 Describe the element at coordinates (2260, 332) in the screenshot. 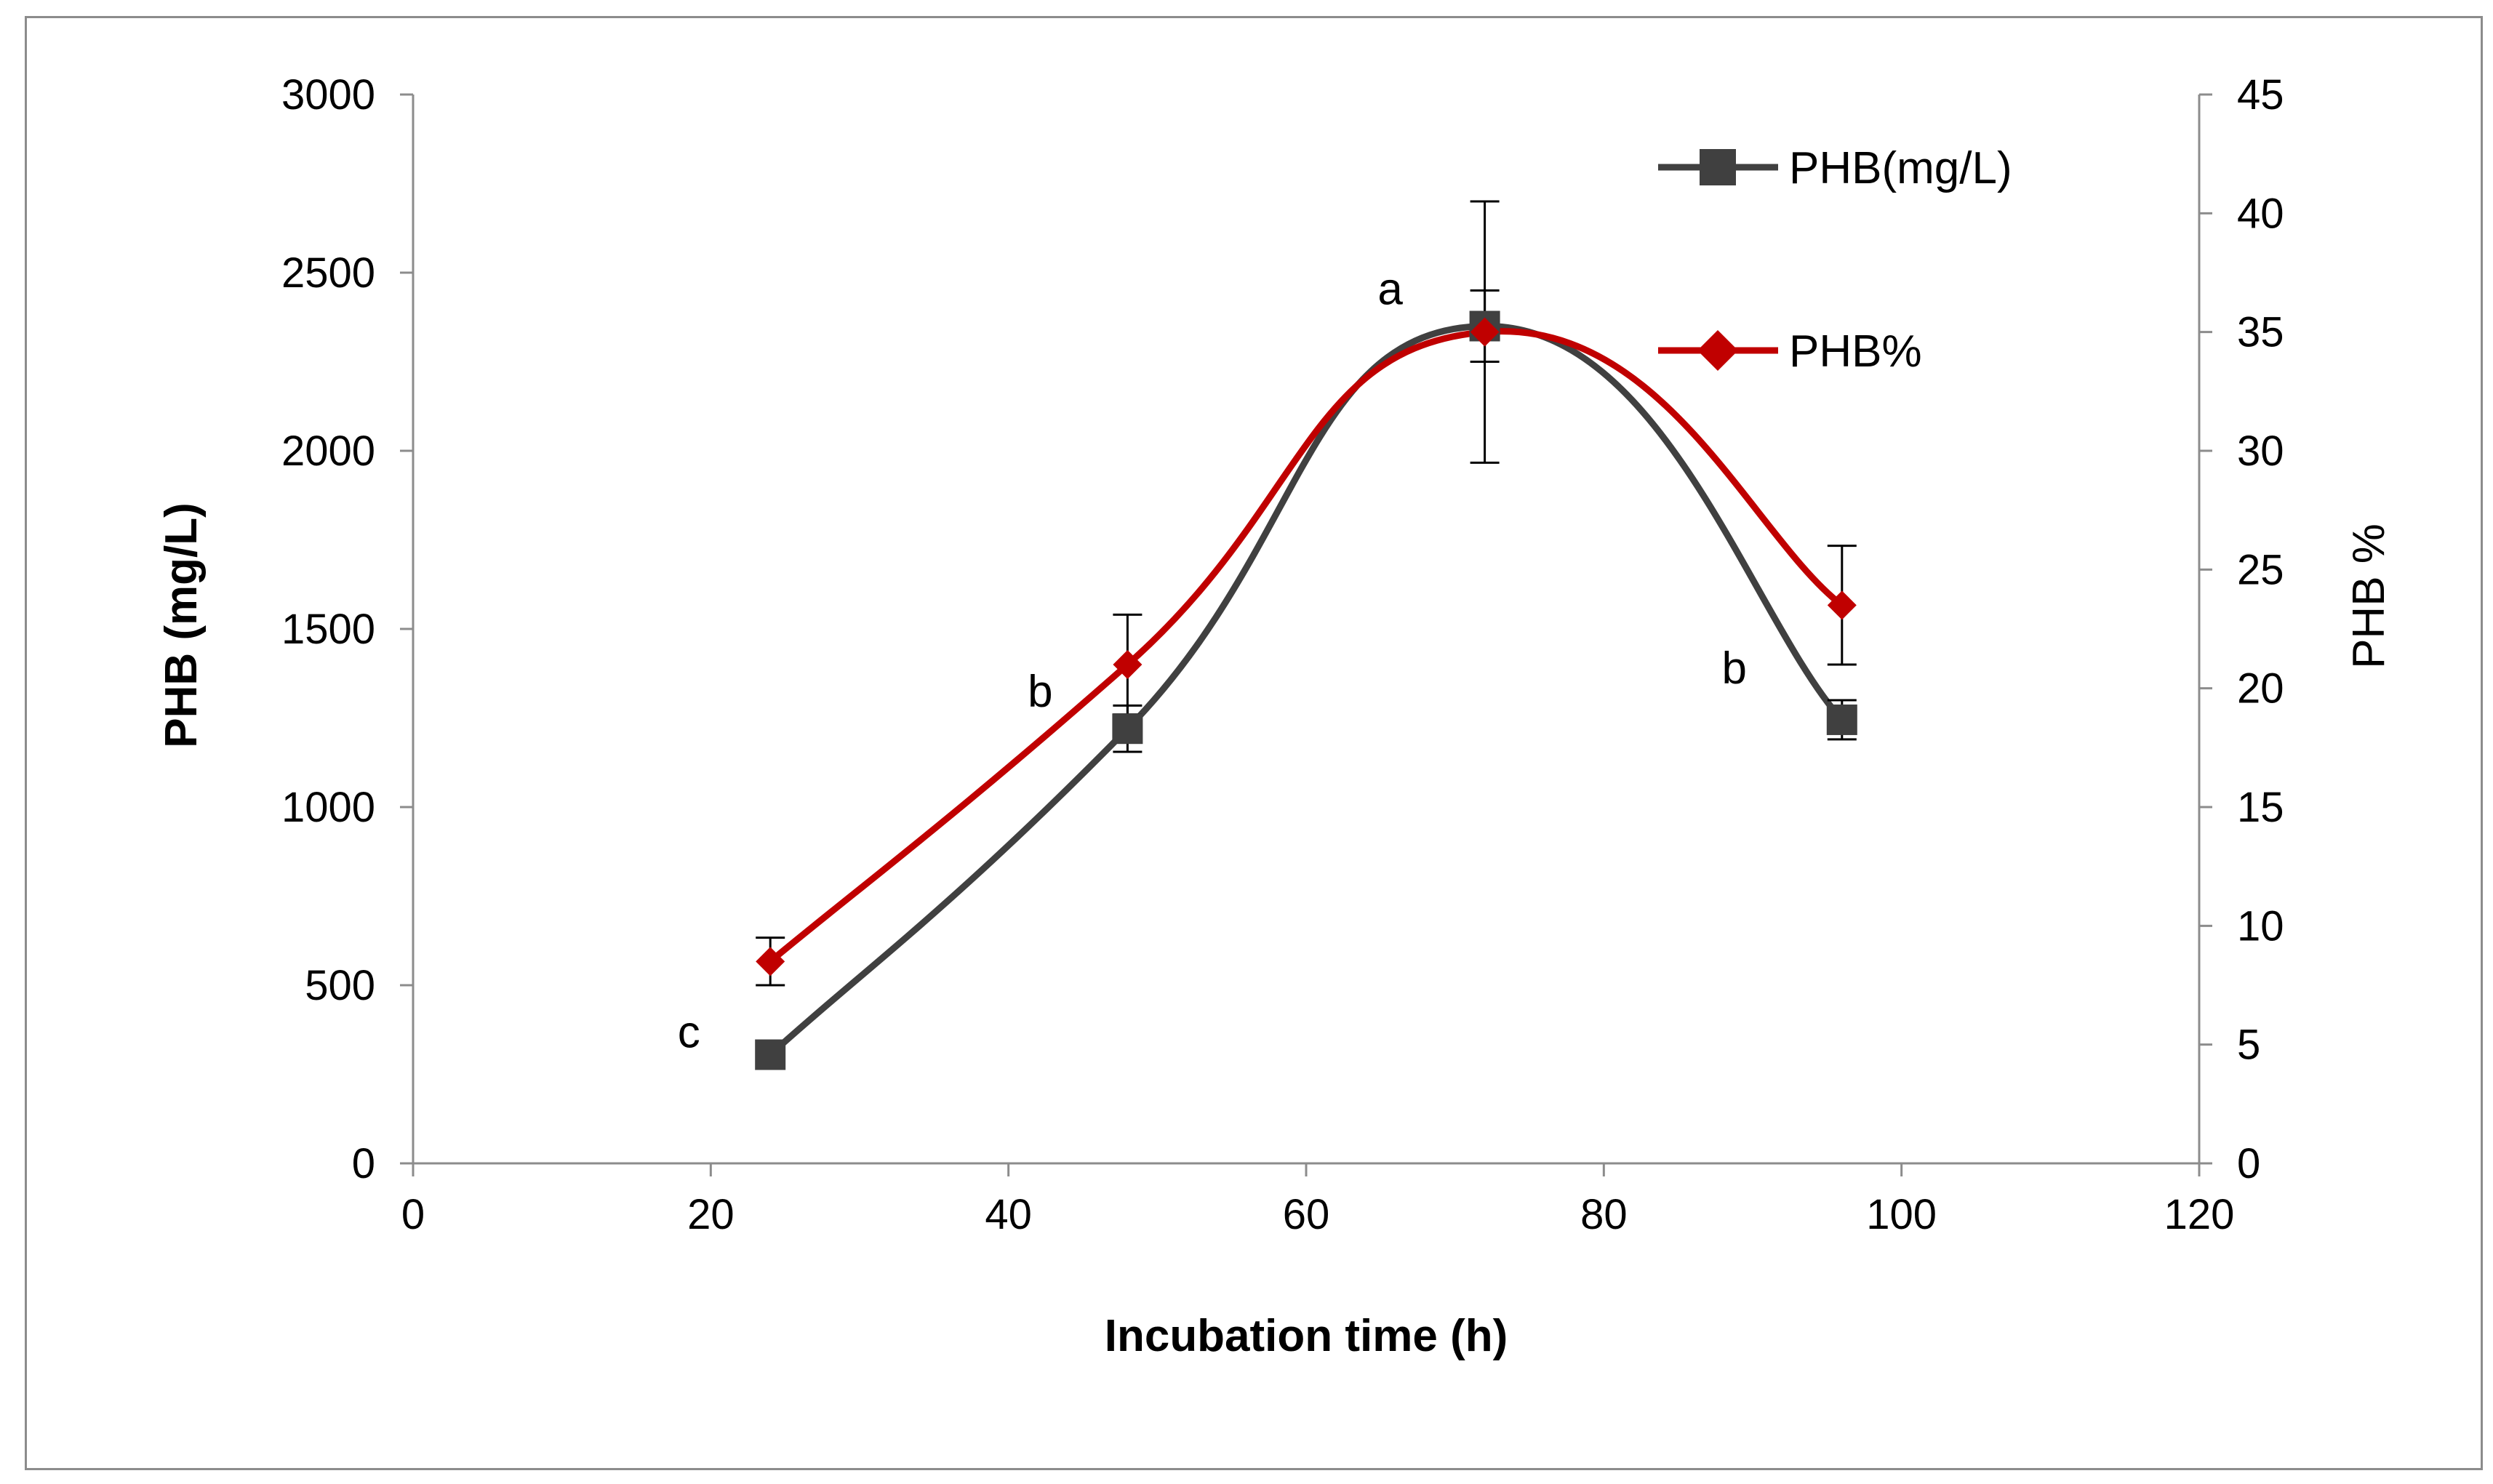

I see `y2-tick-label: 35` at that location.